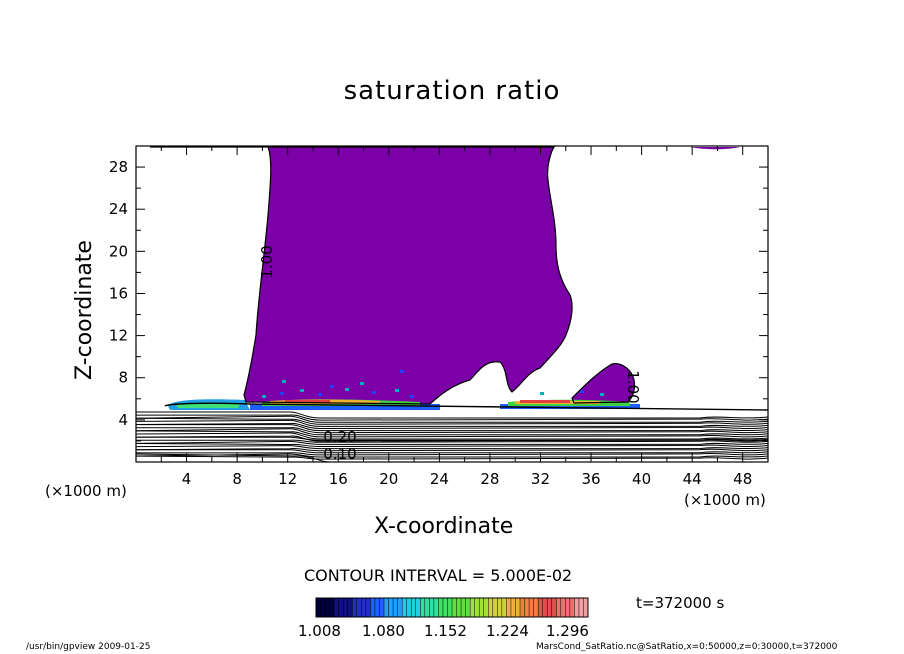 This screenshot has height=654, width=904. I want to click on chart-title: saturation ratio, so click(452, 91).